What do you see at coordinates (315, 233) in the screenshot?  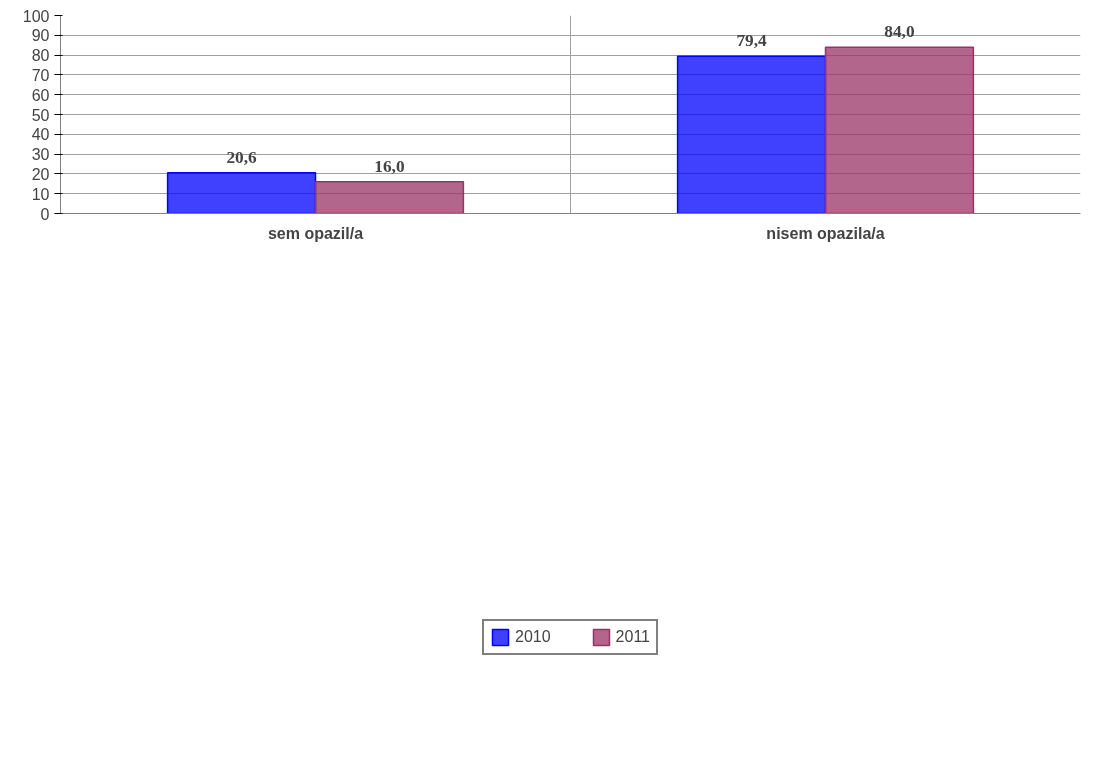 I see `x-tick-label: sem opazil/a` at bounding box center [315, 233].